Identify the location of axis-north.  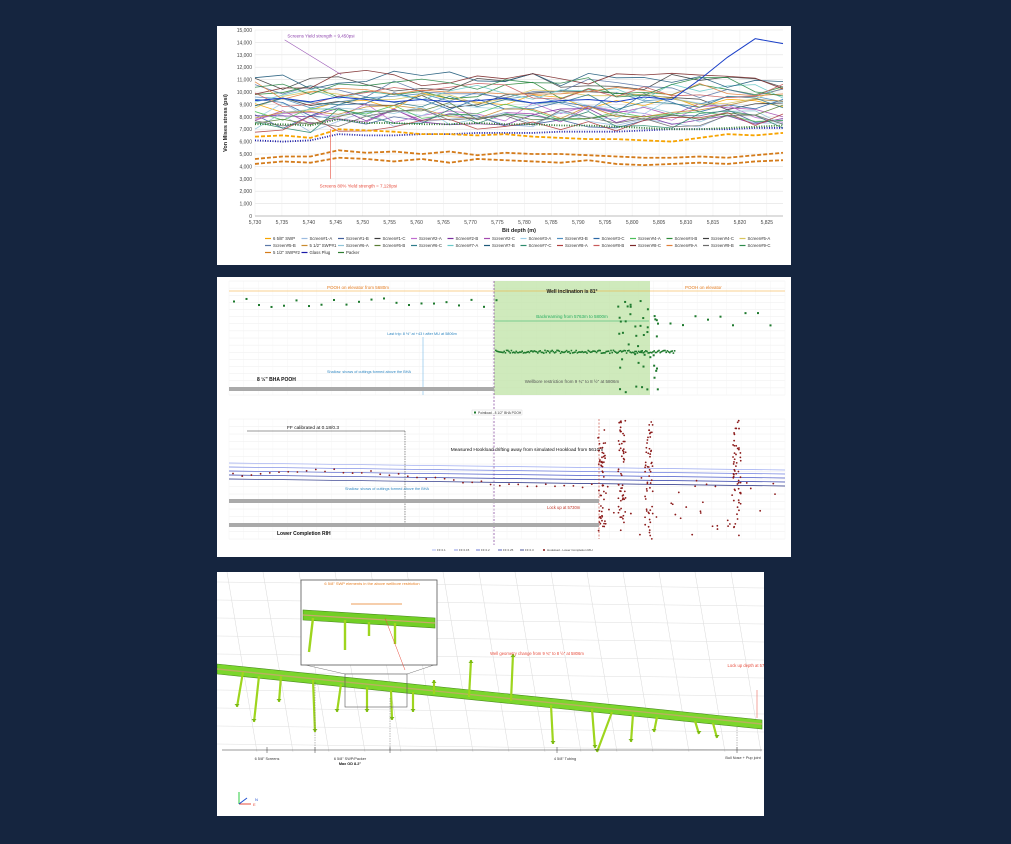
(243, 801).